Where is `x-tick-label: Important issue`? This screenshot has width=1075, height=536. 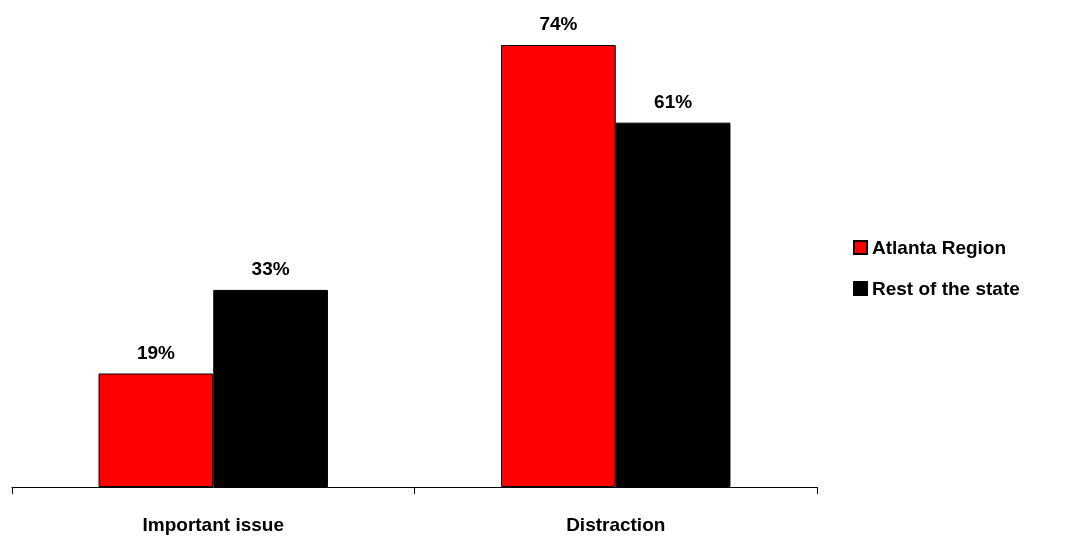
x-tick-label: Important issue is located at coordinates (213, 524).